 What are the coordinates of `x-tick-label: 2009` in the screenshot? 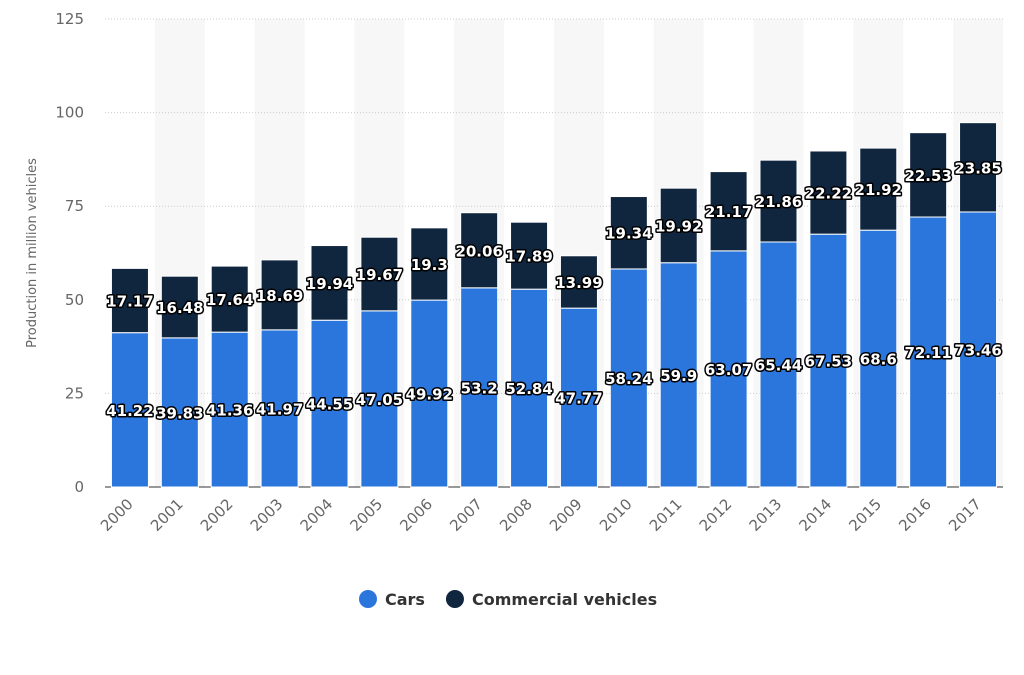 It's located at (566, 515).